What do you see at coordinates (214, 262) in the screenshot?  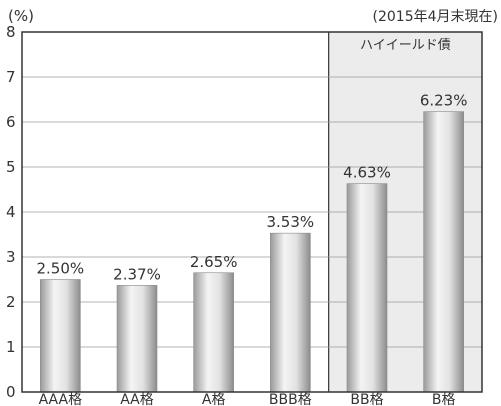 I see `value-label: 2.65%` at bounding box center [214, 262].